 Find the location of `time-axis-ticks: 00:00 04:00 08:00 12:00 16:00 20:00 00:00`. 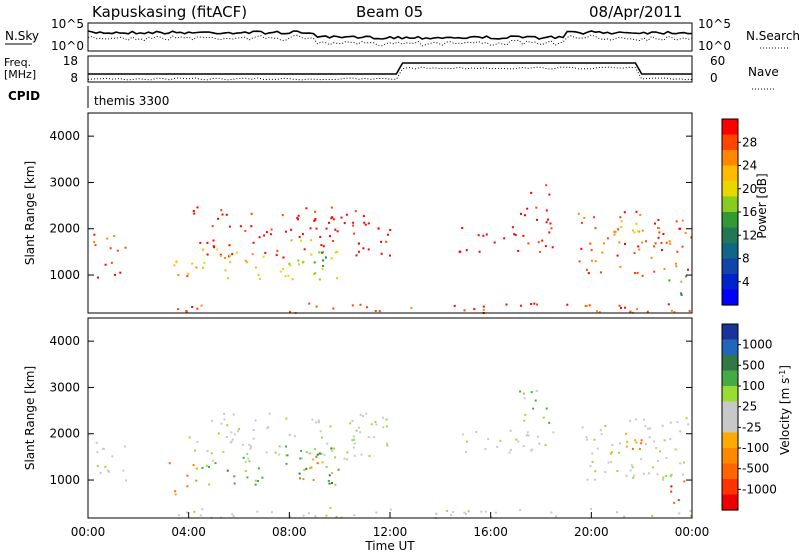

time-axis-ticks: 00:00 04:00 08:00 12:00 16:00 20:00 00:00 is located at coordinates (390, 525).